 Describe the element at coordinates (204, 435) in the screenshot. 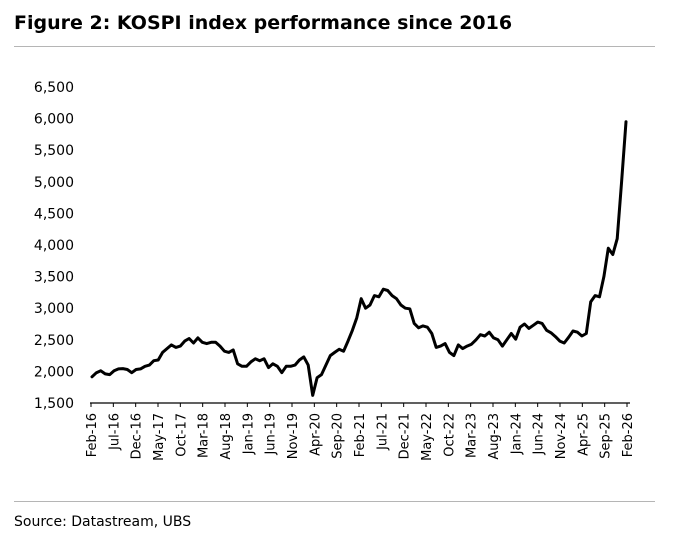

I see `x-tick-label: Mar-18` at that location.